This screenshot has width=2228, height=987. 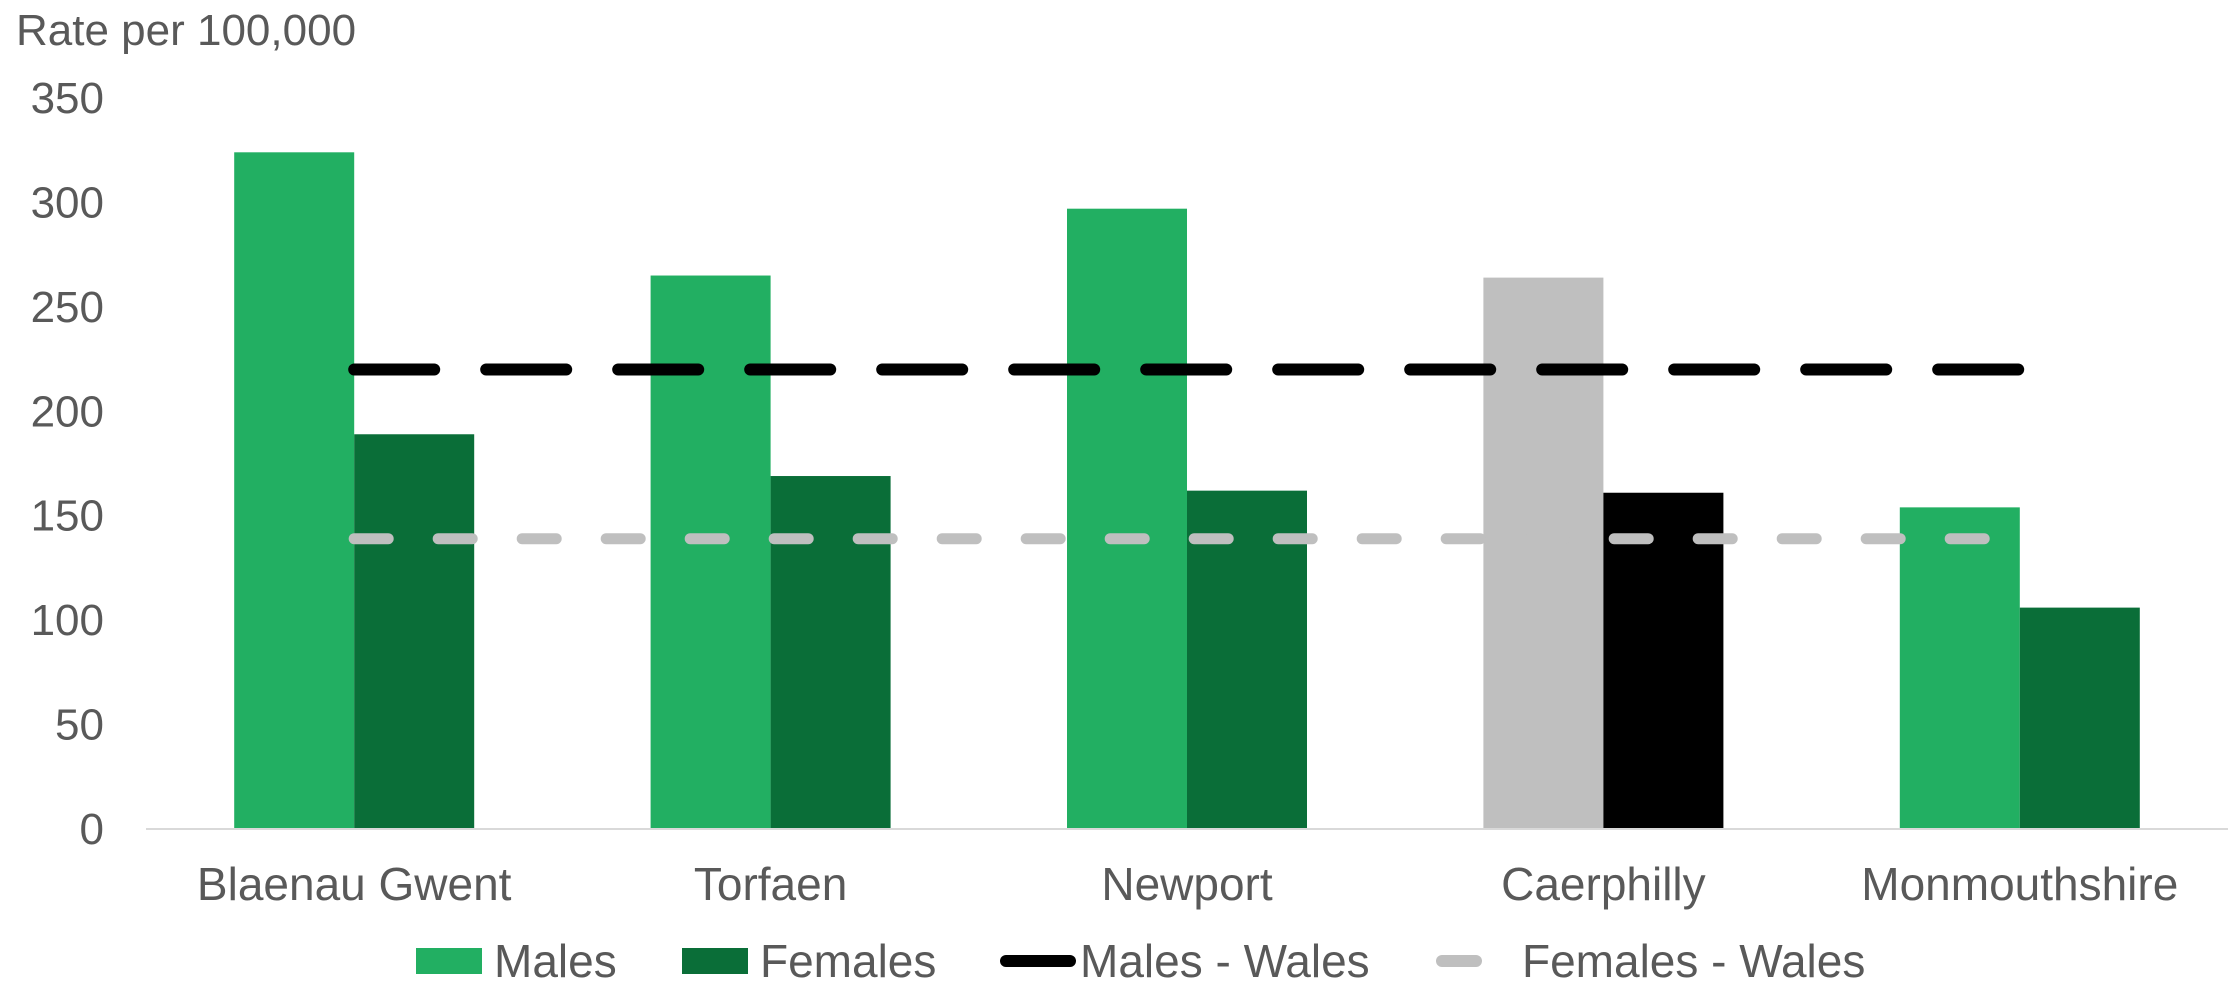 What do you see at coordinates (555, 961) in the screenshot?
I see `legend-label-males: Males` at bounding box center [555, 961].